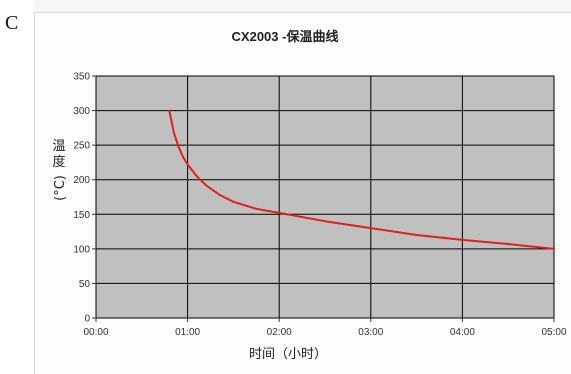  What do you see at coordinates (60, 188) in the screenshot?
I see `y-axis-label-unit: (°C)` at bounding box center [60, 188].